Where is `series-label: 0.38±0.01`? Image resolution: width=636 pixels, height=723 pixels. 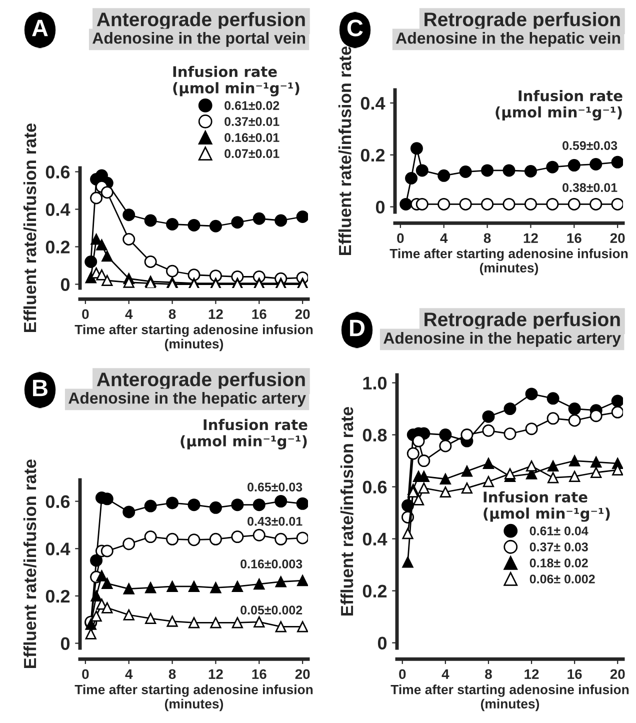
series-label: 0.38±0.01 is located at coordinates (590, 187).